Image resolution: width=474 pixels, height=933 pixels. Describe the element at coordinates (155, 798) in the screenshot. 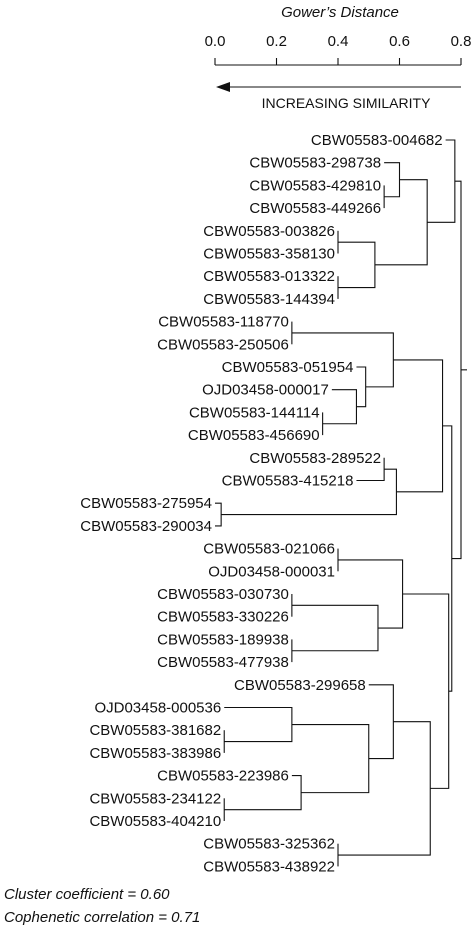

I see `leaf-label: CBW05583-234122` at that location.